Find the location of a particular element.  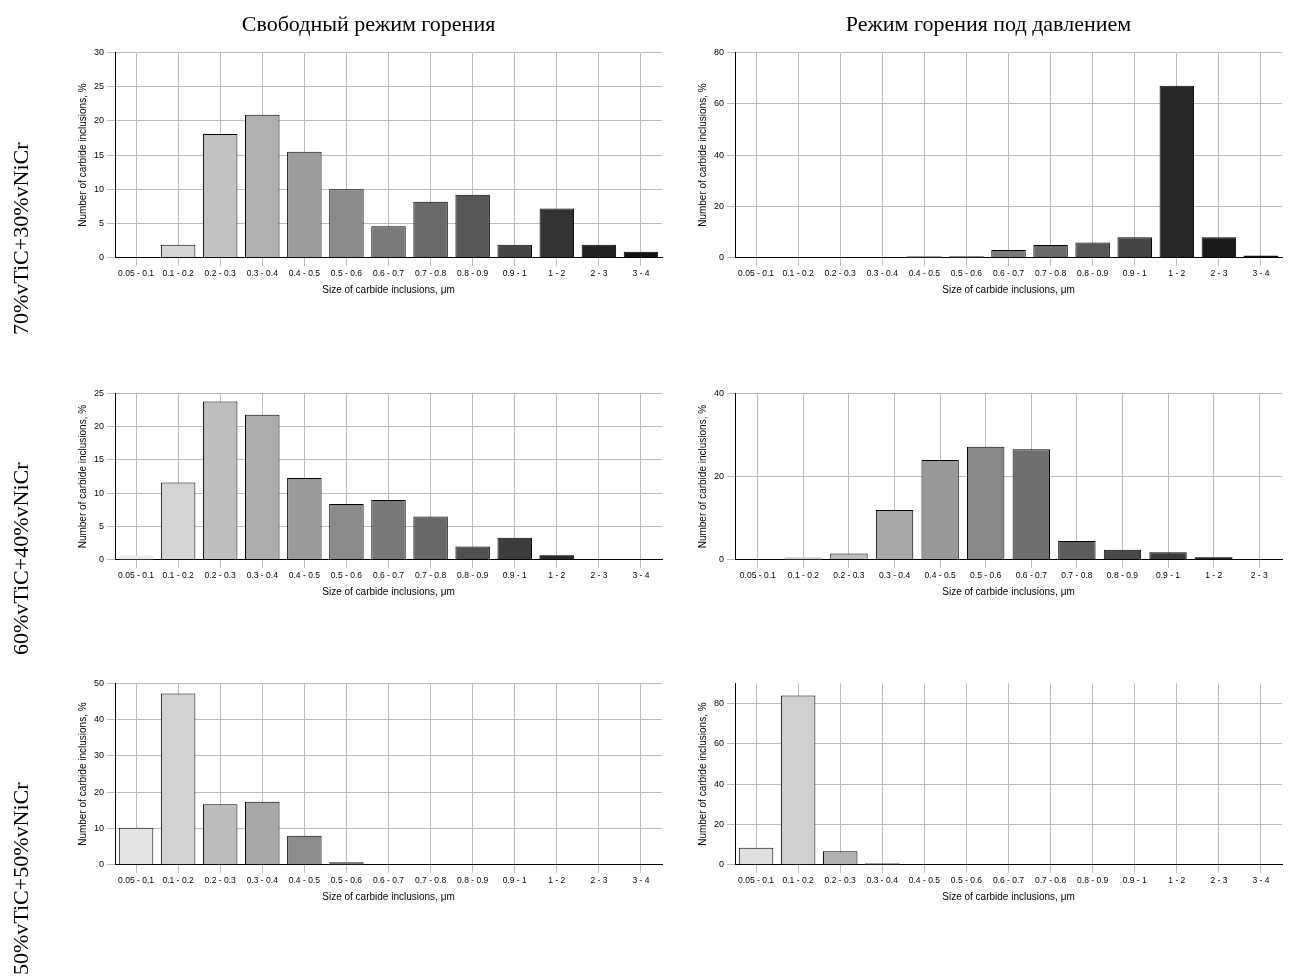

chart-title: Режим горения под давлением is located at coordinates (988, 23).